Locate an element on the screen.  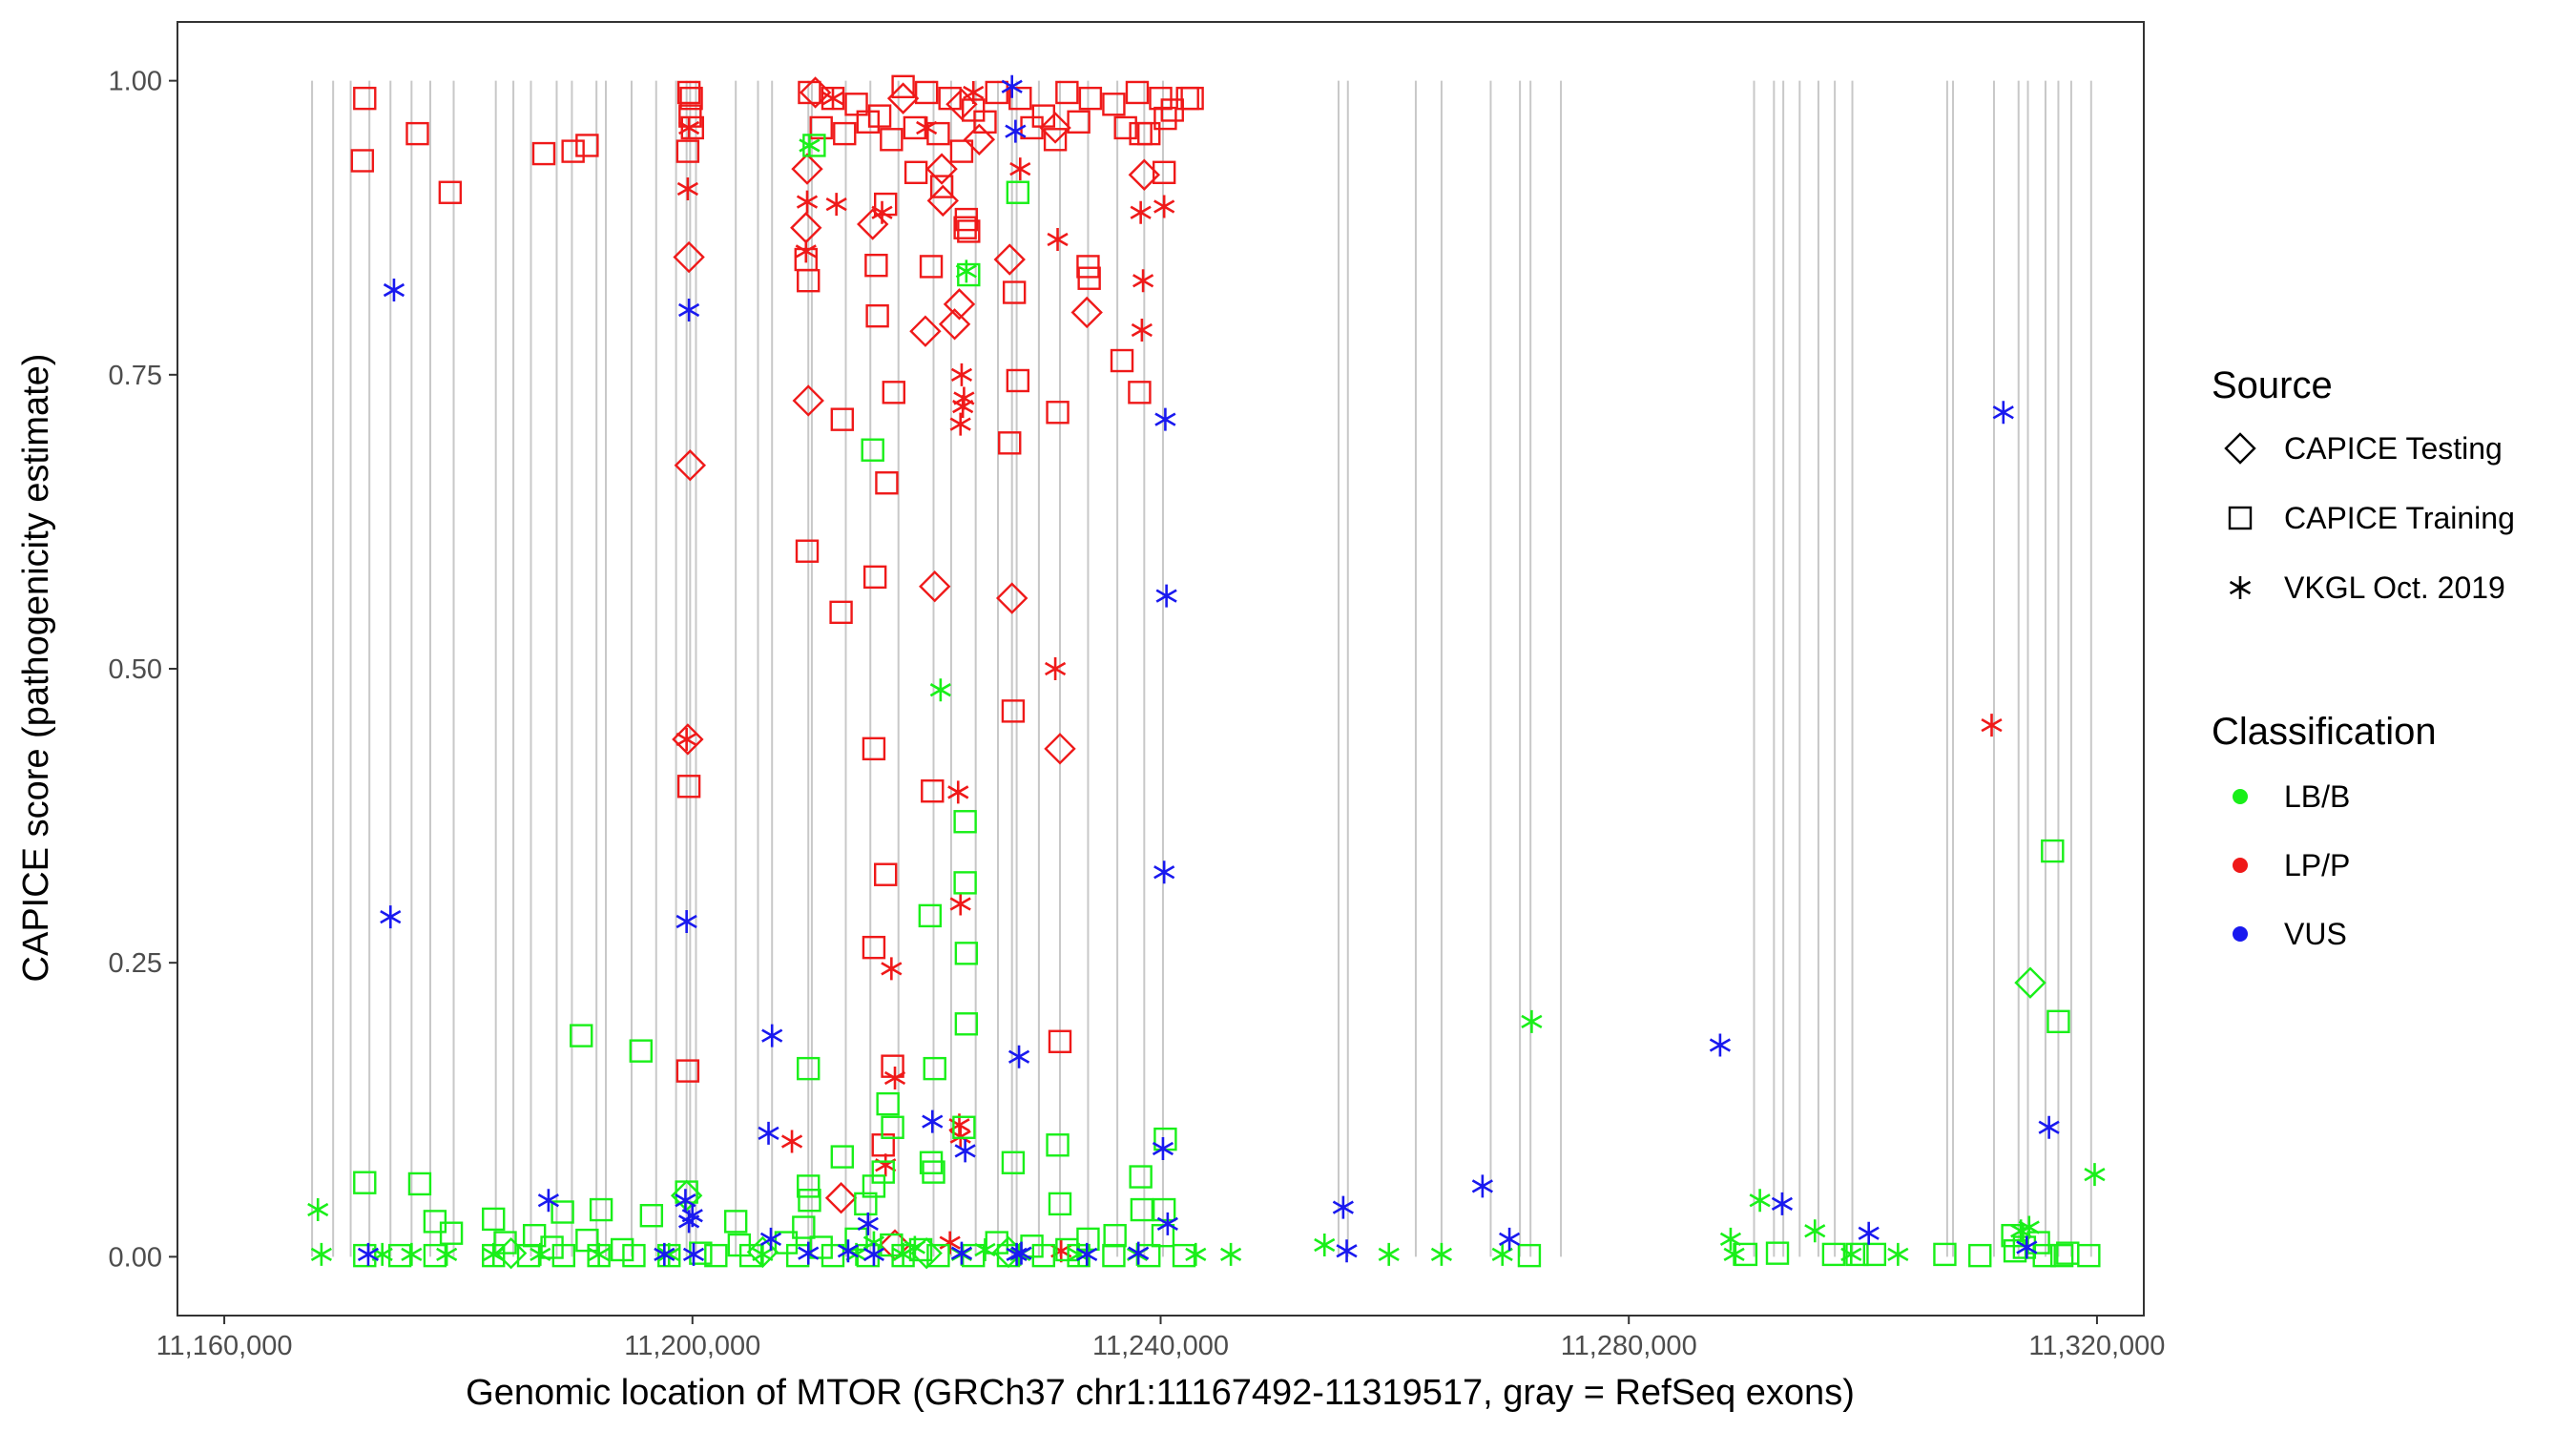
x-tick-label: 11,320,000 is located at coordinates (2096, 1346).